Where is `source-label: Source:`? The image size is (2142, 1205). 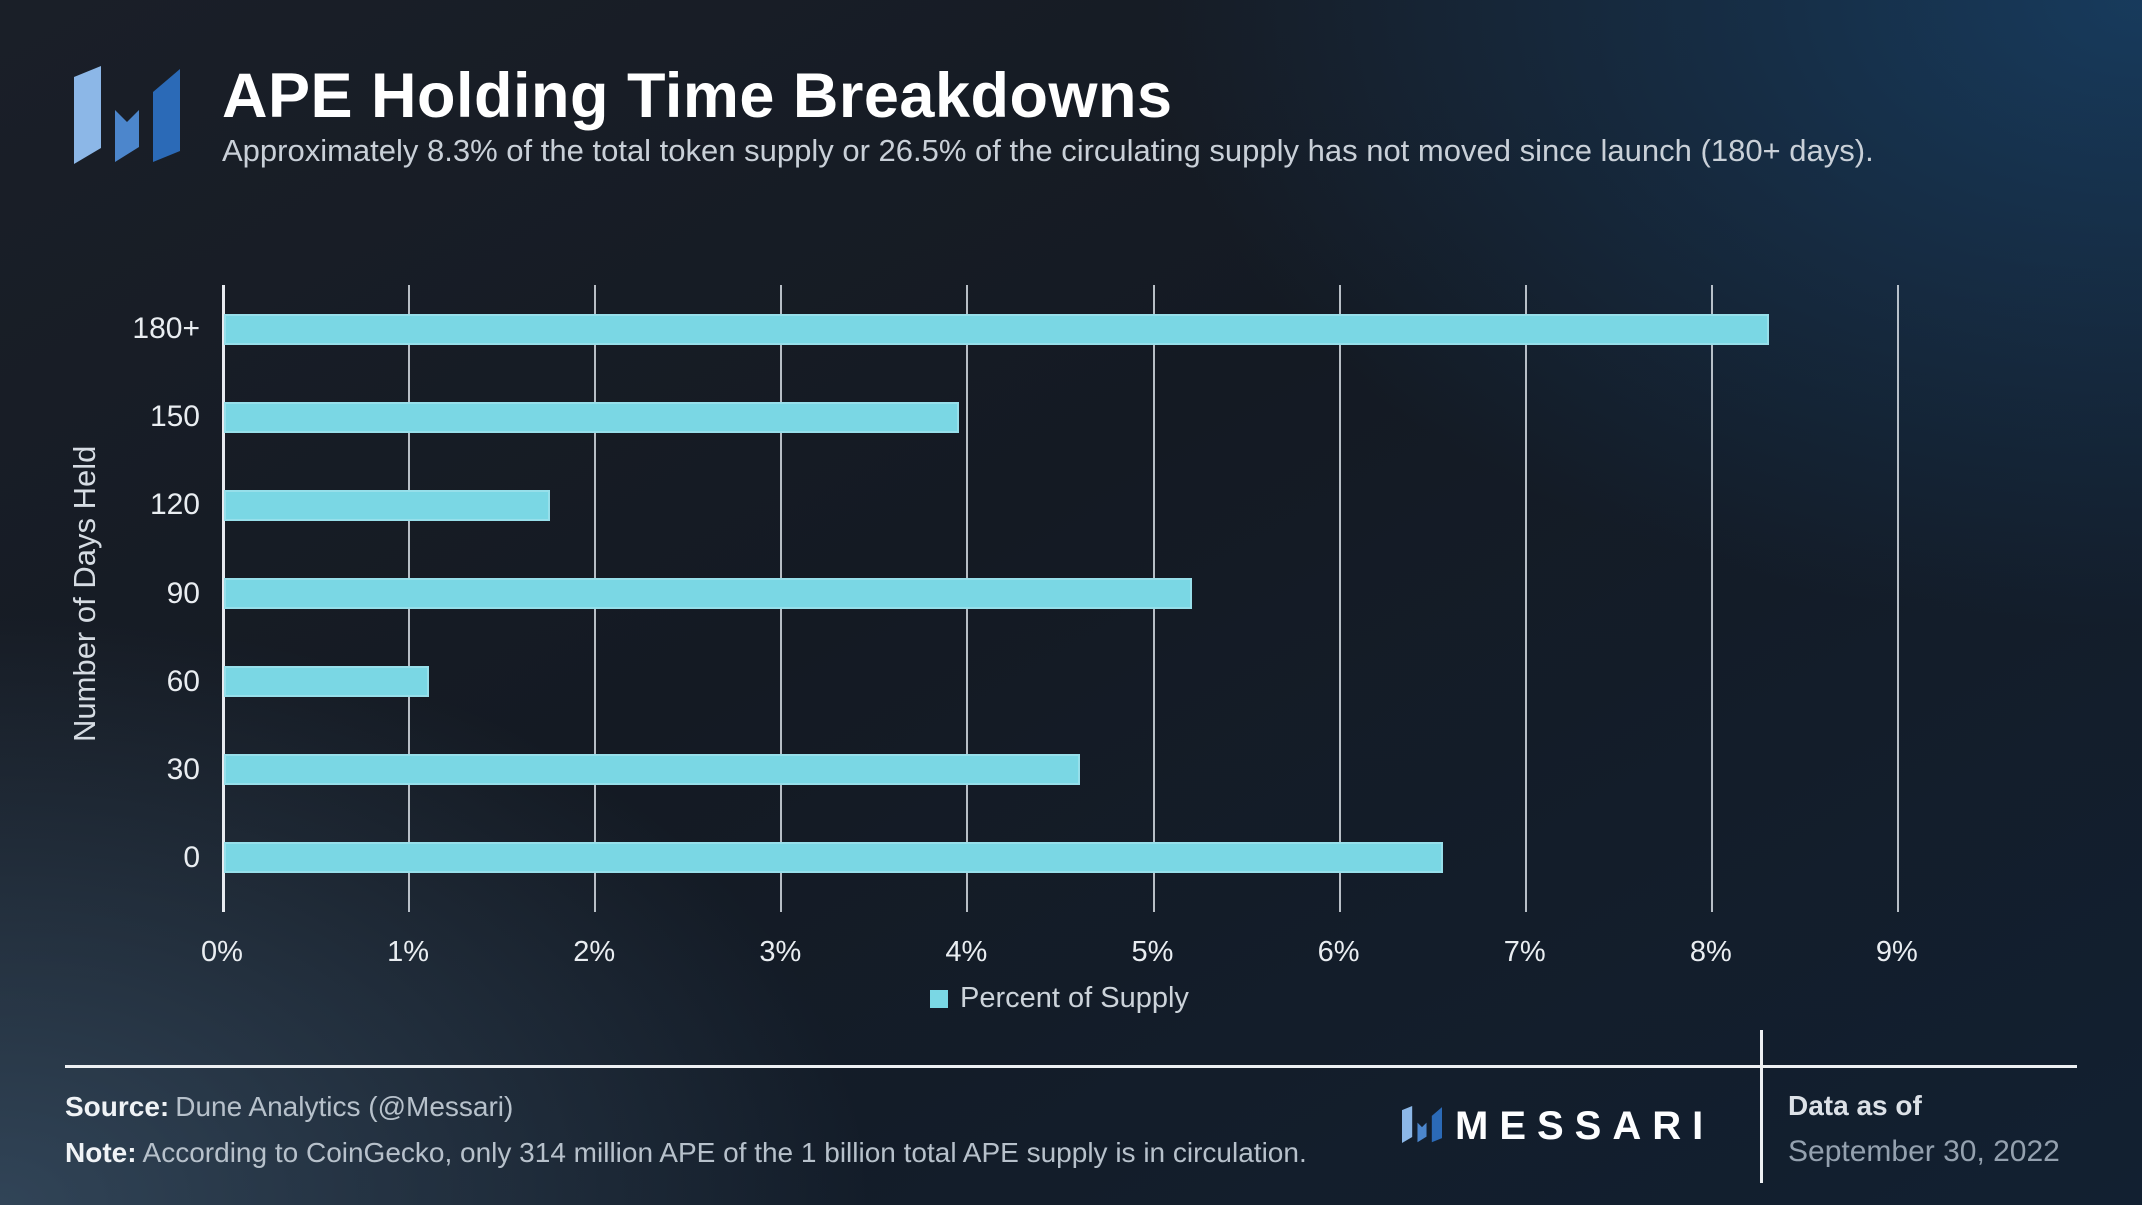
source-label: Source: is located at coordinates (117, 1106).